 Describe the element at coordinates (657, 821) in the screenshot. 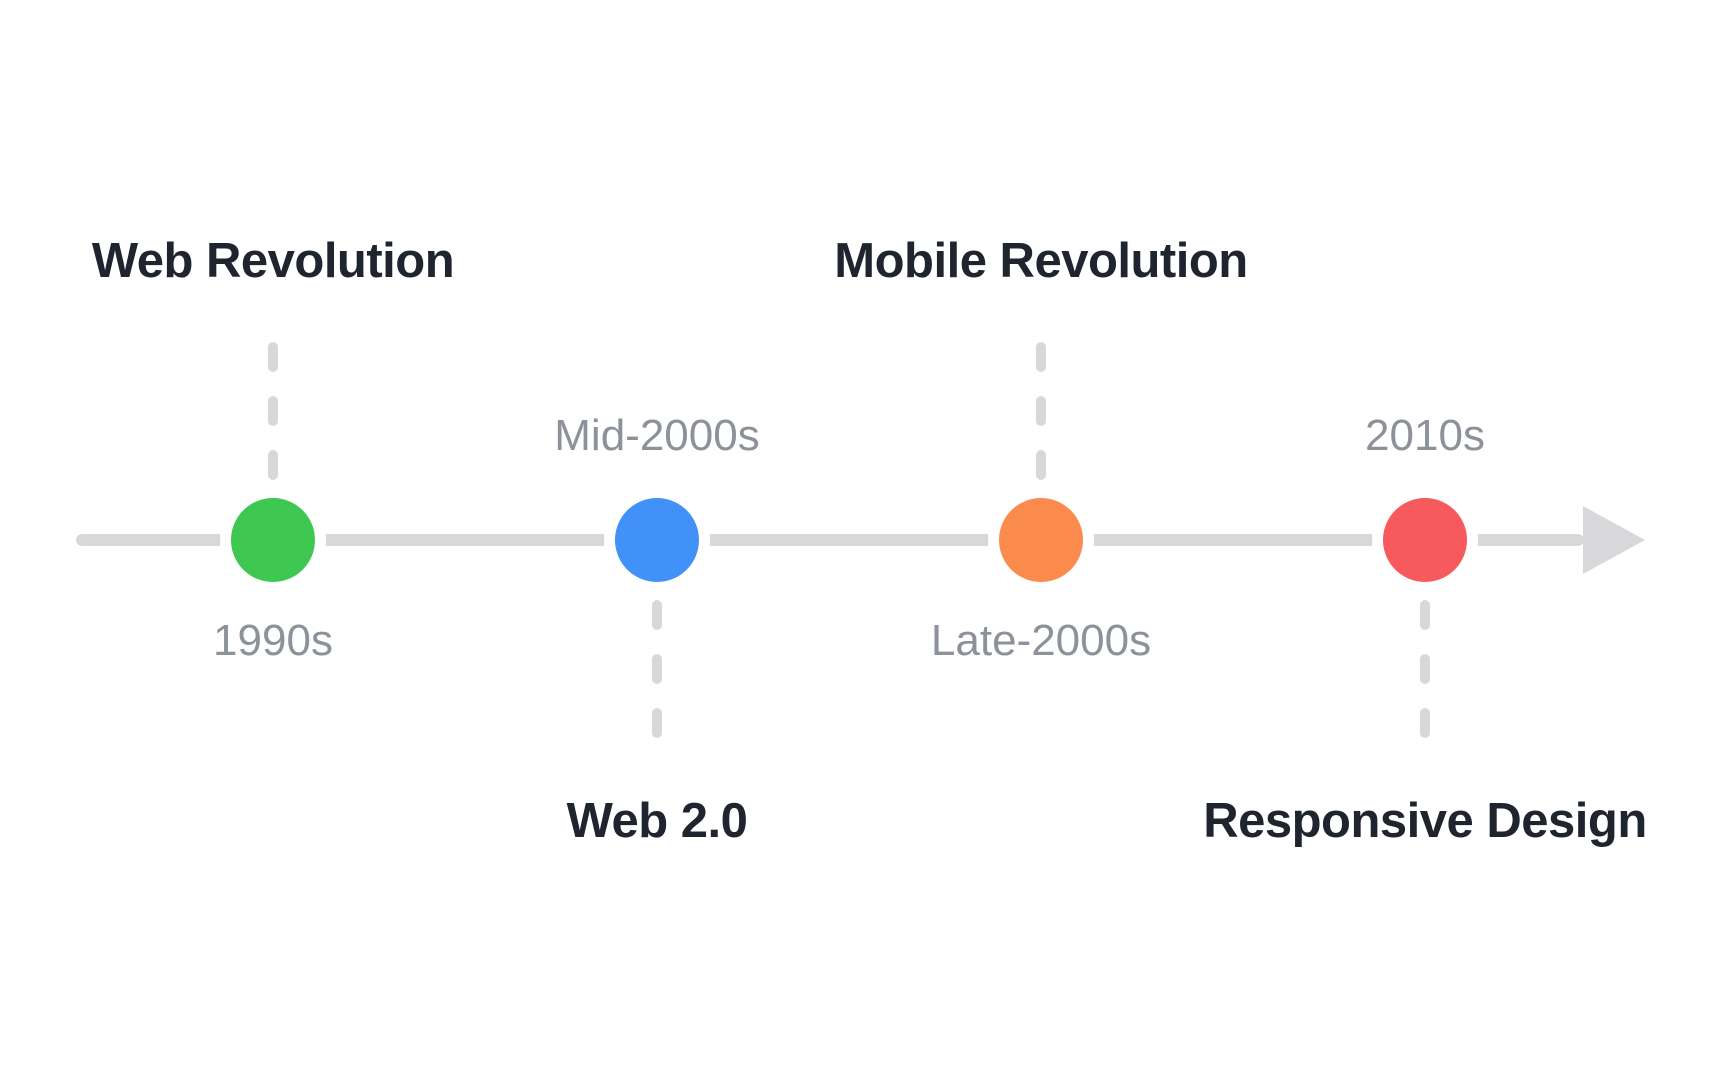

I see `event-title: Web 2.0` at that location.